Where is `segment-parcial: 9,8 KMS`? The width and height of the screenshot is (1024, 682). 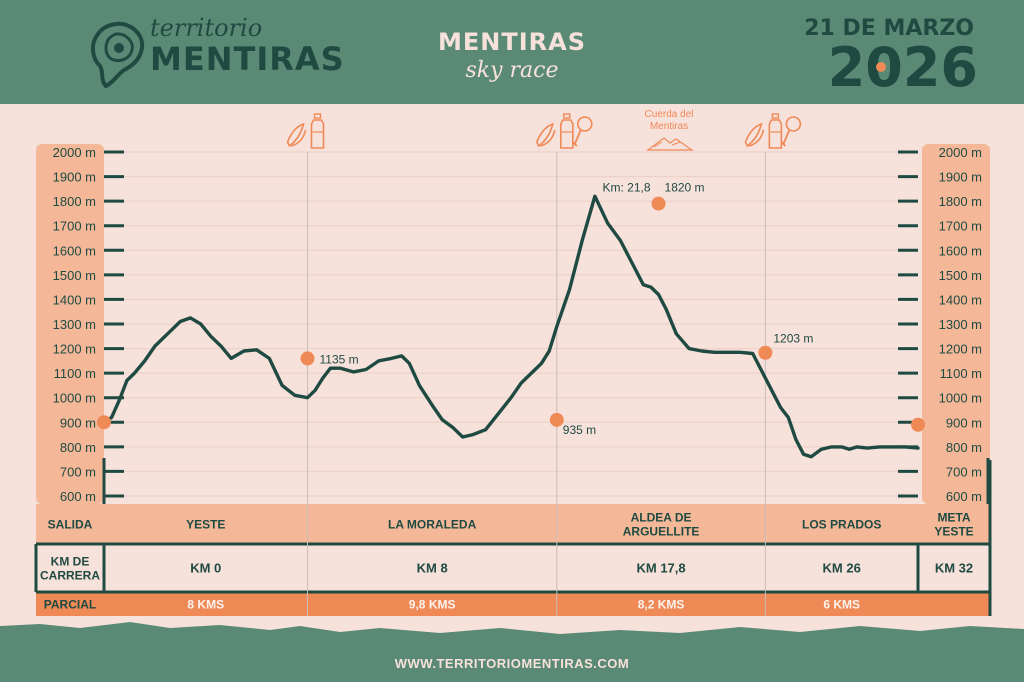
segment-parcial: 9,8 KMS is located at coordinates (432, 604).